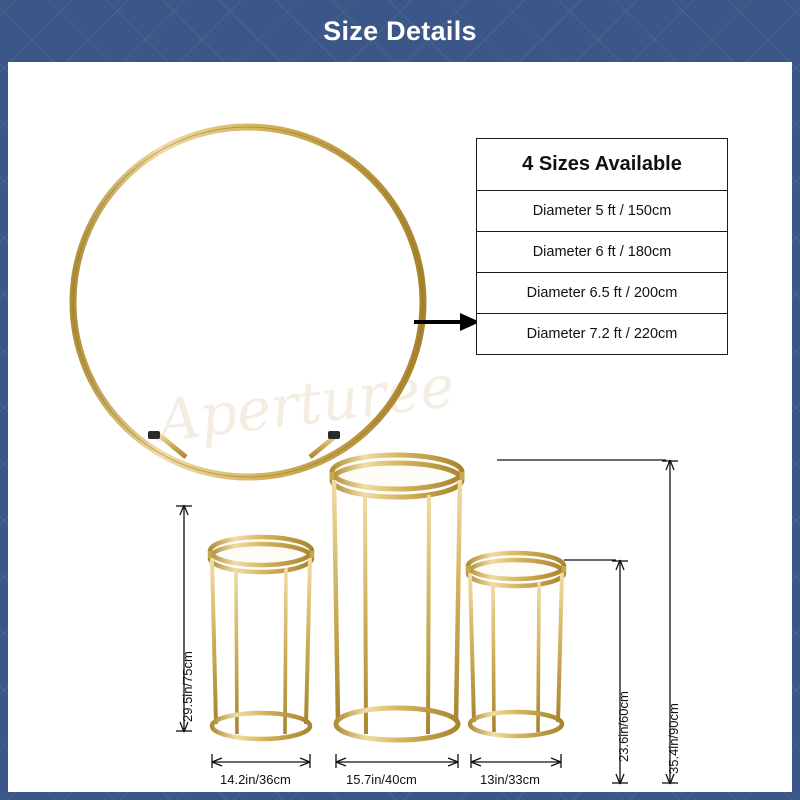  What do you see at coordinates (623, 726) in the screenshot?
I see `short-stand-height-label: 23.6in/60cm` at bounding box center [623, 726].